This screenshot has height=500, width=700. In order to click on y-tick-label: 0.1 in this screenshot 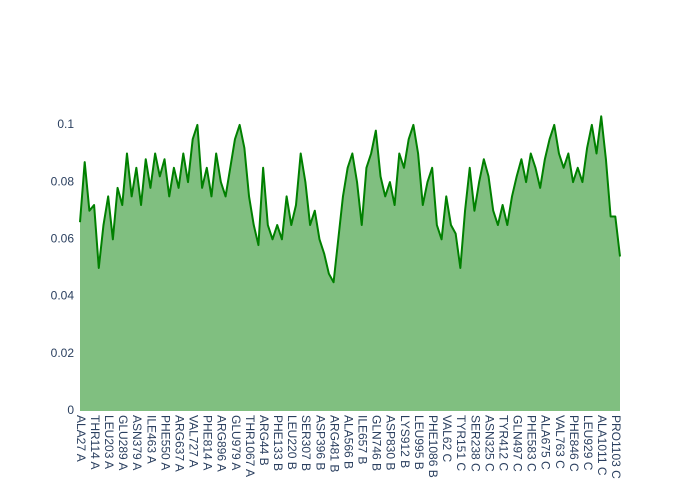, I will do `click(65, 124)`.